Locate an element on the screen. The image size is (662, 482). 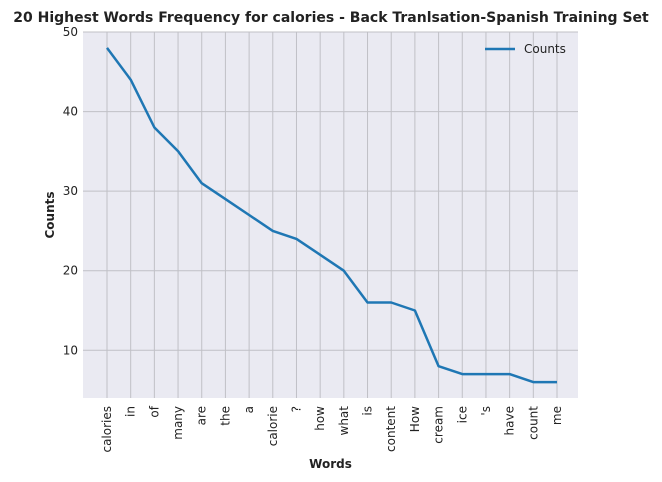
legend: Counts is located at coordinates (525, 49).